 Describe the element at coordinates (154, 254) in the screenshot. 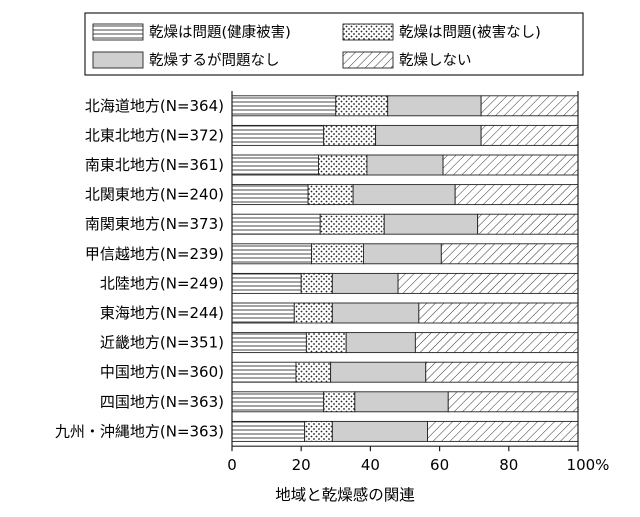

I see `category-label-6: 甲信越地方(N=239)` at that location.